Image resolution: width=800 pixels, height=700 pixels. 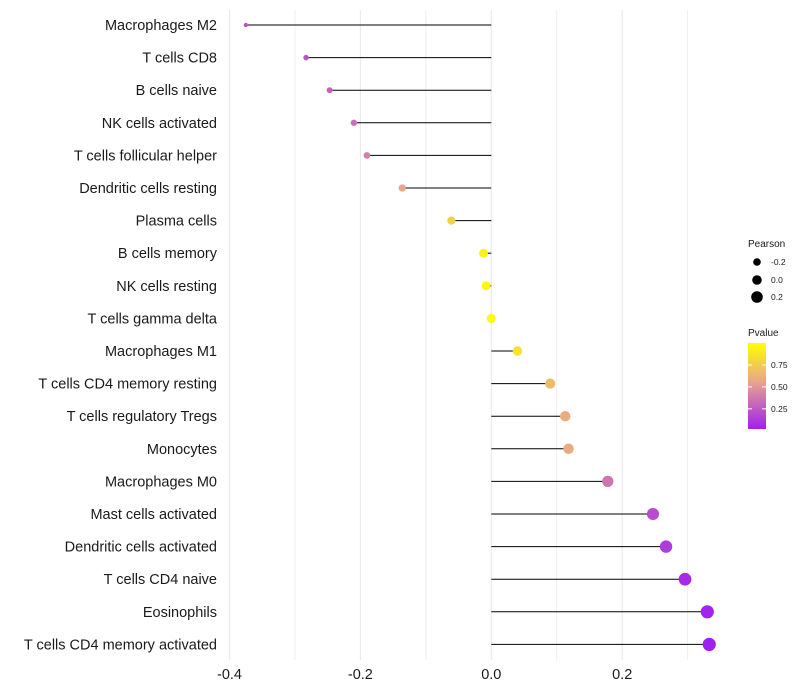 What do you see at coordinates (148, 189) in the screenshot?
I see `category-label: Dendritic cells resting` at bounding box center [148, 189].